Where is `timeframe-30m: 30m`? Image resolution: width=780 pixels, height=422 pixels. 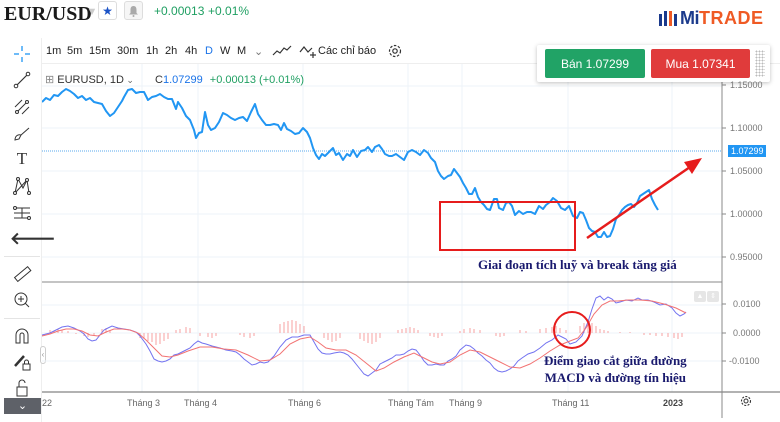 timeframe-30m: 30m is located at coordinates (128, 51).